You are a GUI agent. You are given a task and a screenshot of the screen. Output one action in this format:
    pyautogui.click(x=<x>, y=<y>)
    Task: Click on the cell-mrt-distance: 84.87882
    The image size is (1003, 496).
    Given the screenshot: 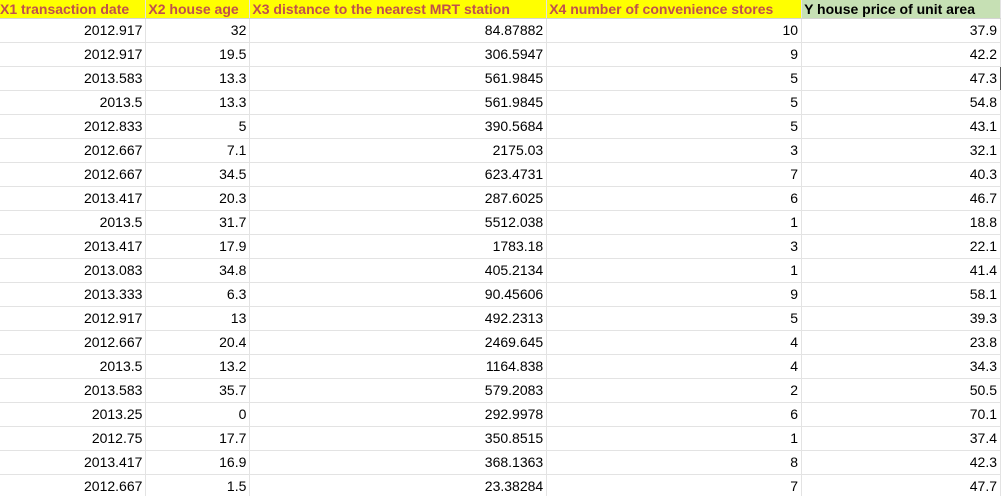 What is the action you would take?
    pyautogui.click(x=398, y=30)
    